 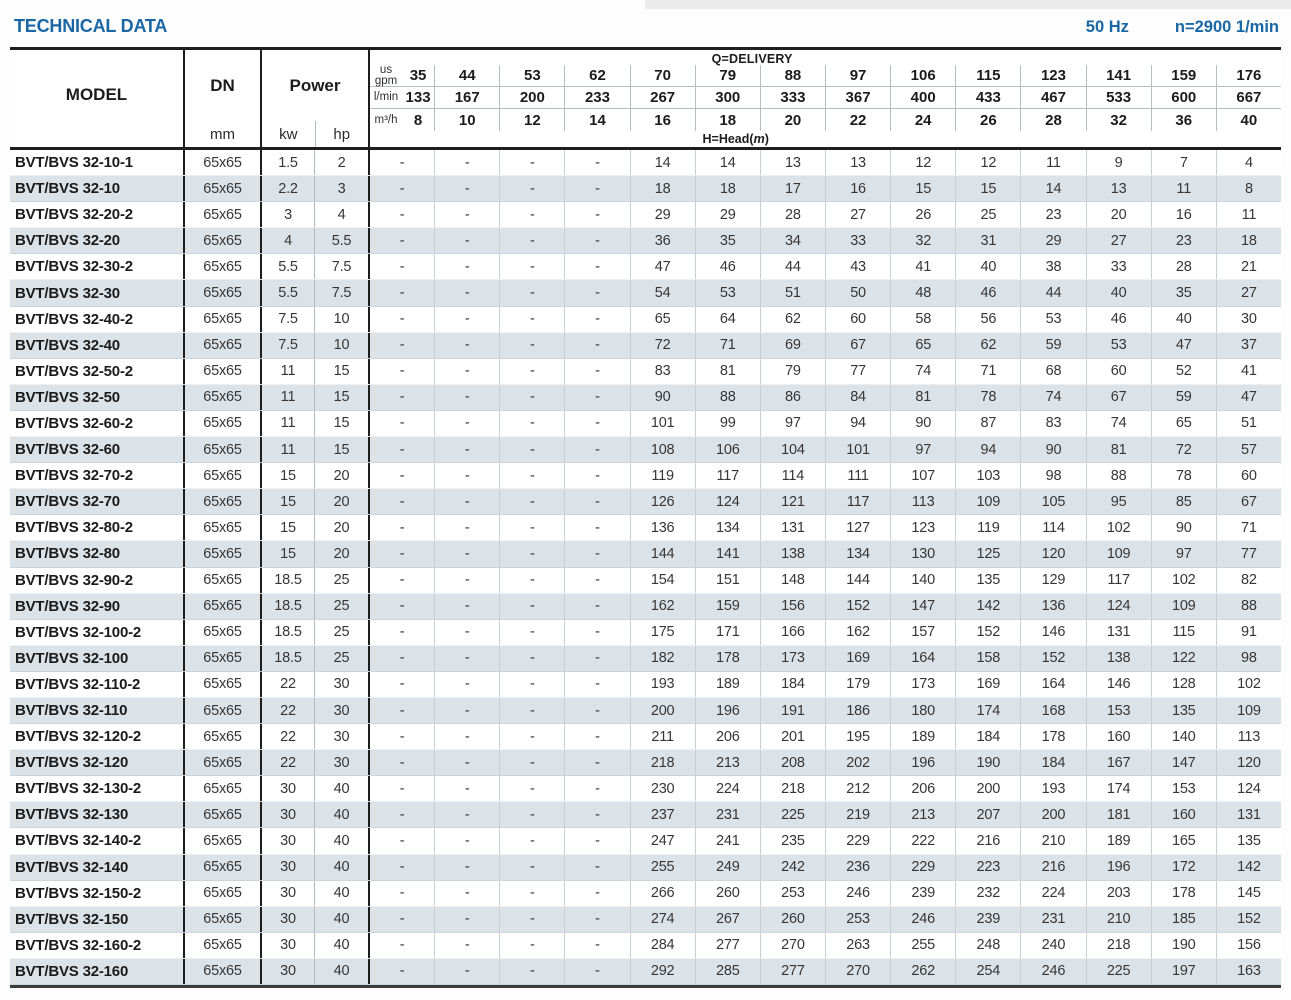 What do you see at coordinates (315, 85) in the screenshot?
I see `power-header-label: Power` at bounding box center [315, 85].